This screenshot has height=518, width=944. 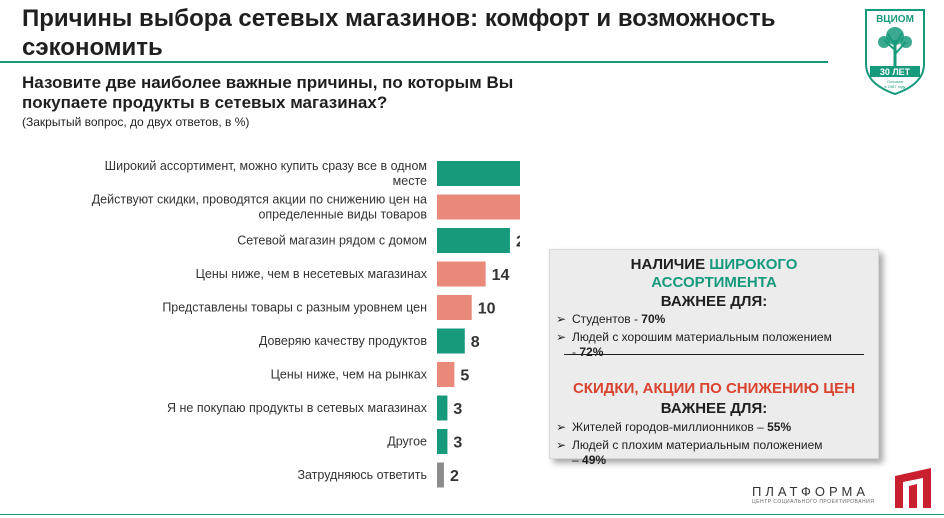 I want to click on category-label: Доверяю качеству продуктов, so click(x=343, y=341).